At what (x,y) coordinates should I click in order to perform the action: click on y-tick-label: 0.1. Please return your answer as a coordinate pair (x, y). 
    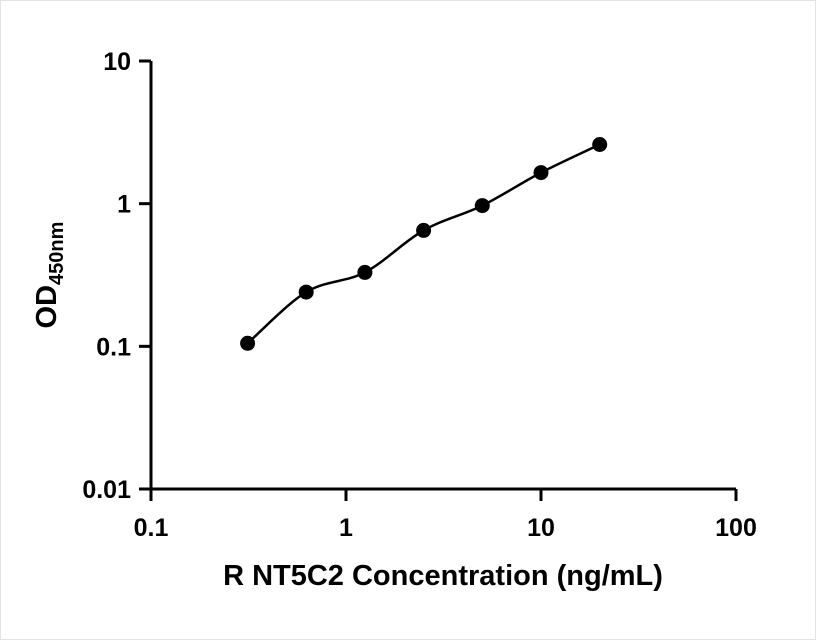
    Looking at the image, I should click on (113, 347).